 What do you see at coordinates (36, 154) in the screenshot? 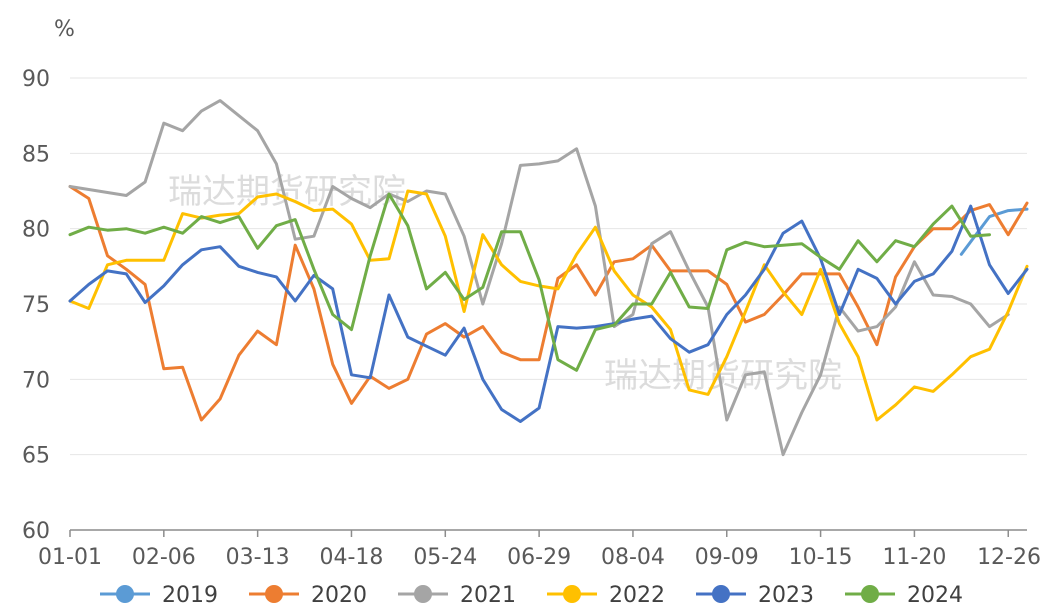
I see `y-tick-label: 85` at bounding box center [36, 154].